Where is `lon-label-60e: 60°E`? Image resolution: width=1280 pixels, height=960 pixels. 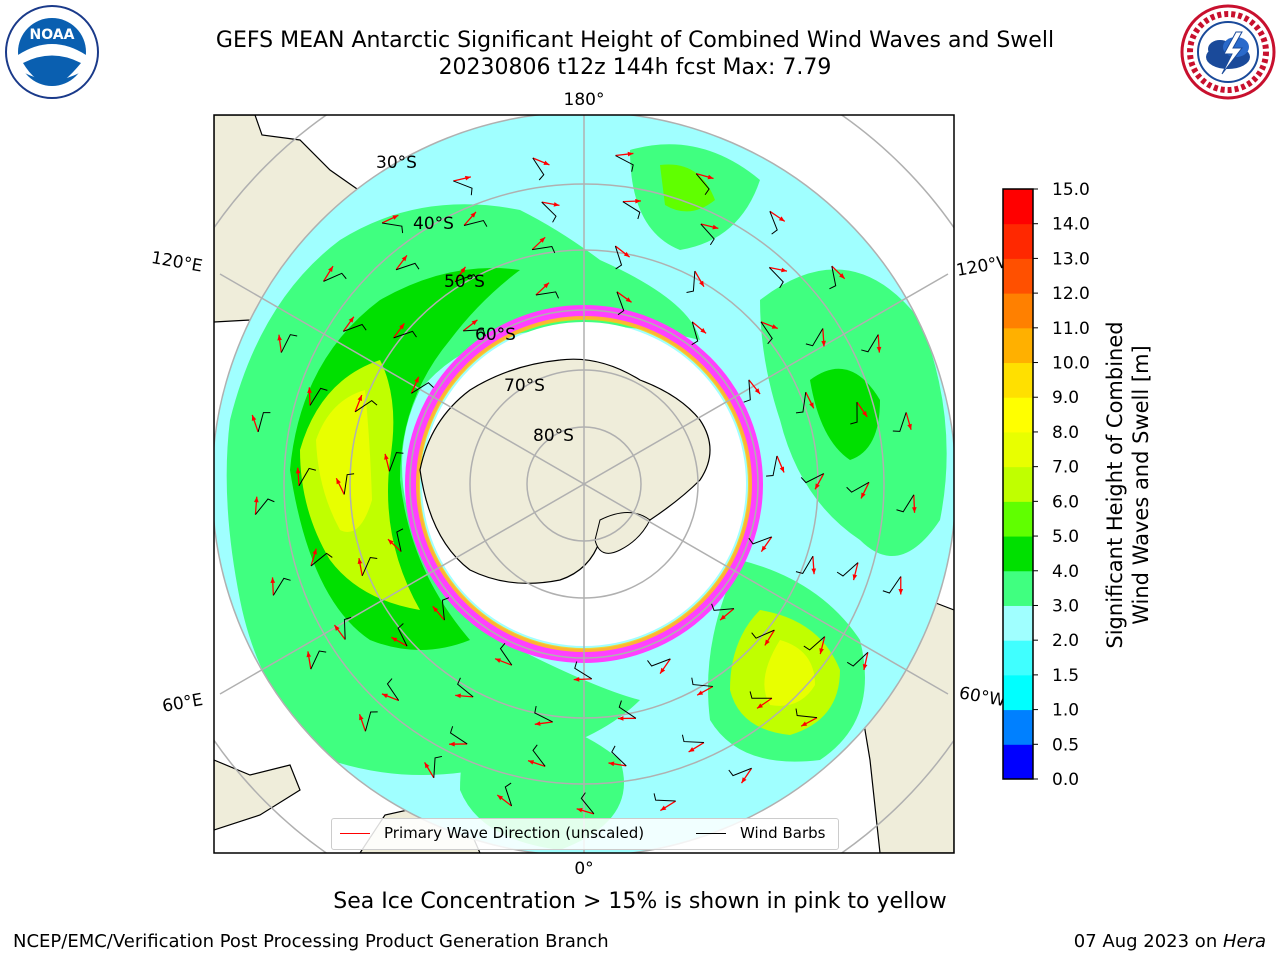 lon-label-60e: 60°E is located at coordinates (183, 703).